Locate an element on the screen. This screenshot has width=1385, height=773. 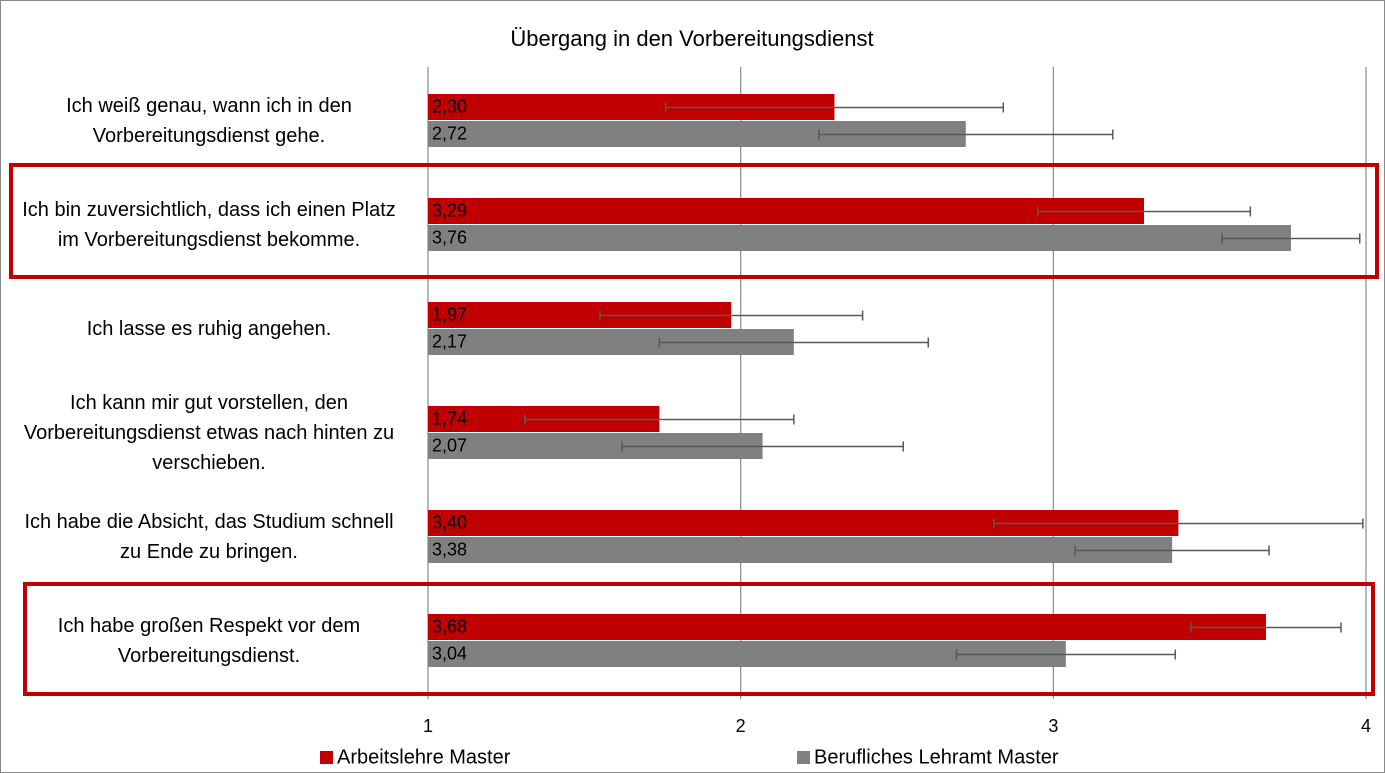
value-label: 2,17 is located at coordinates (449, 341).